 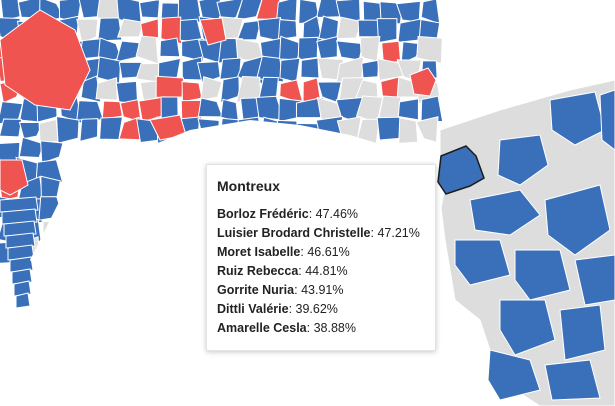 I want to click on selected-municipality, so click(x=461, y=170).